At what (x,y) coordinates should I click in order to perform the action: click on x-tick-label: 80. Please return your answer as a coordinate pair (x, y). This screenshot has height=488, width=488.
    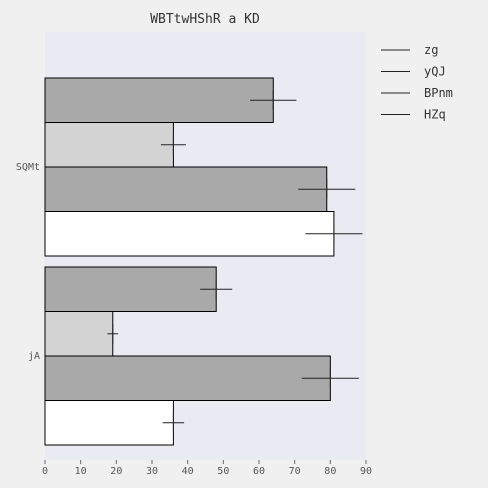
    Looking at the image, I should click on (330, 471).